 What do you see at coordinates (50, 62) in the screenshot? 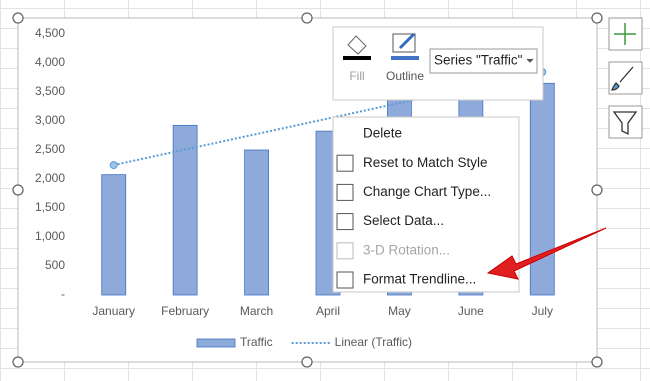
I see `y-tick-label: 4,000` at bounding box center [50, 62].